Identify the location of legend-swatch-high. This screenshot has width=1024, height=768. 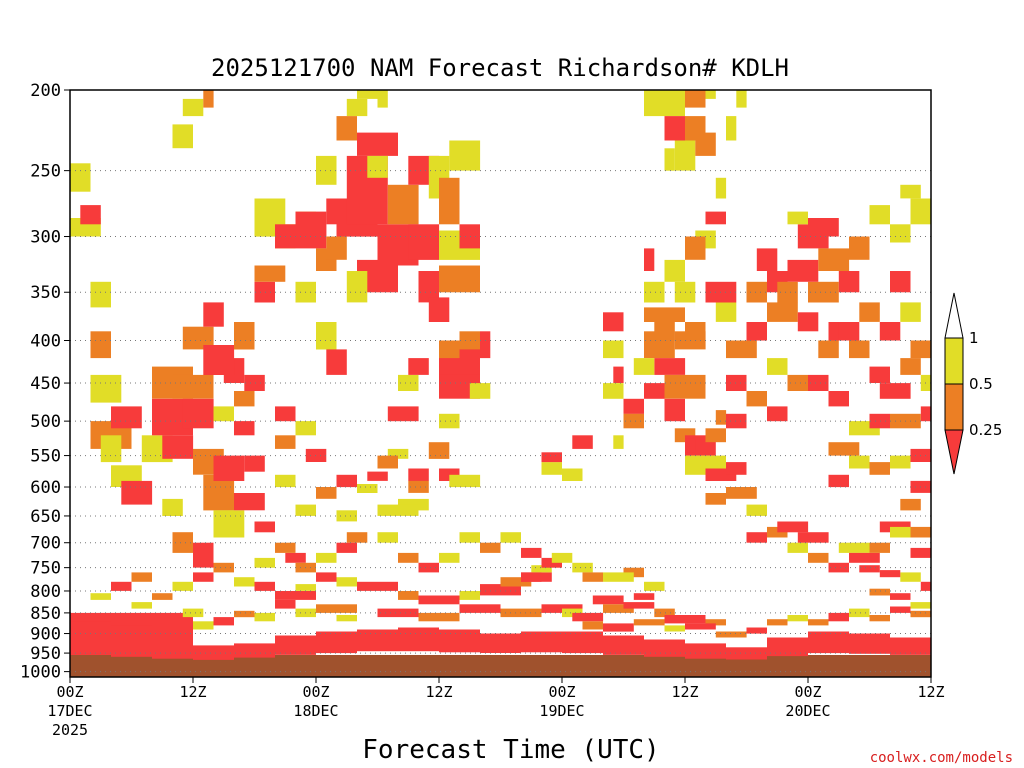
(954, 361).